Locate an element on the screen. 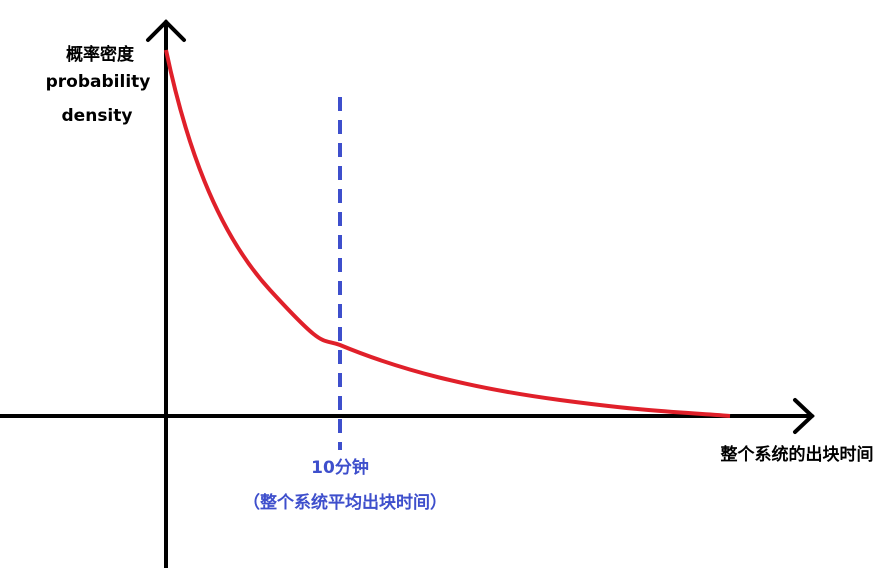 The image size is (896, 572). marker-label: 10分钟 is located at coordinates (340, 467).